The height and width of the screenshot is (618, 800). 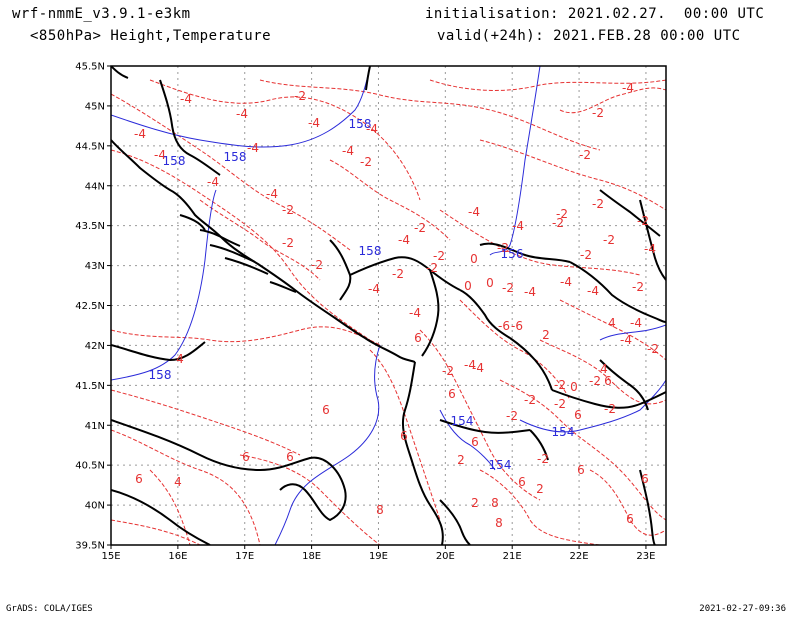 What do you see at coordinates (101, 14) in the screenshot?
I see `model-title: wrf-nmmE_v3.9.1-e3km` at bounding box center [101, 14].